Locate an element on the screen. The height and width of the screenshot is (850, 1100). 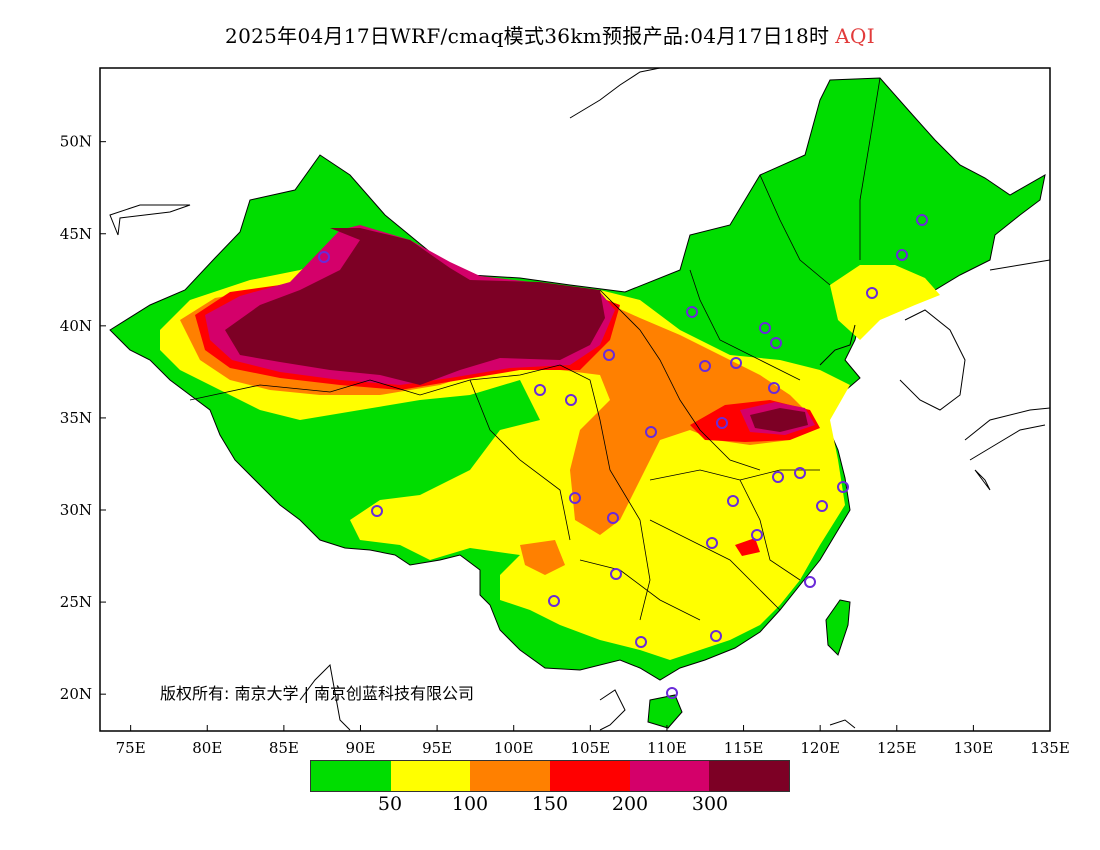
legend-labels: 50 100 150 200 300 is located at coordinates (550, 805).